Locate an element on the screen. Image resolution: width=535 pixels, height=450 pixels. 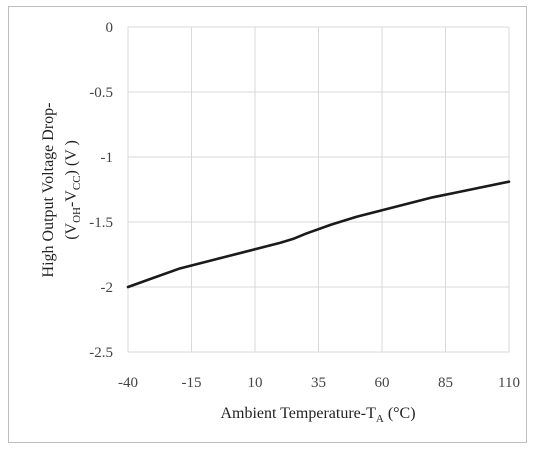
y-axis-title-line1: High Output Voltage Drop- is located at coordinates (48, 190).